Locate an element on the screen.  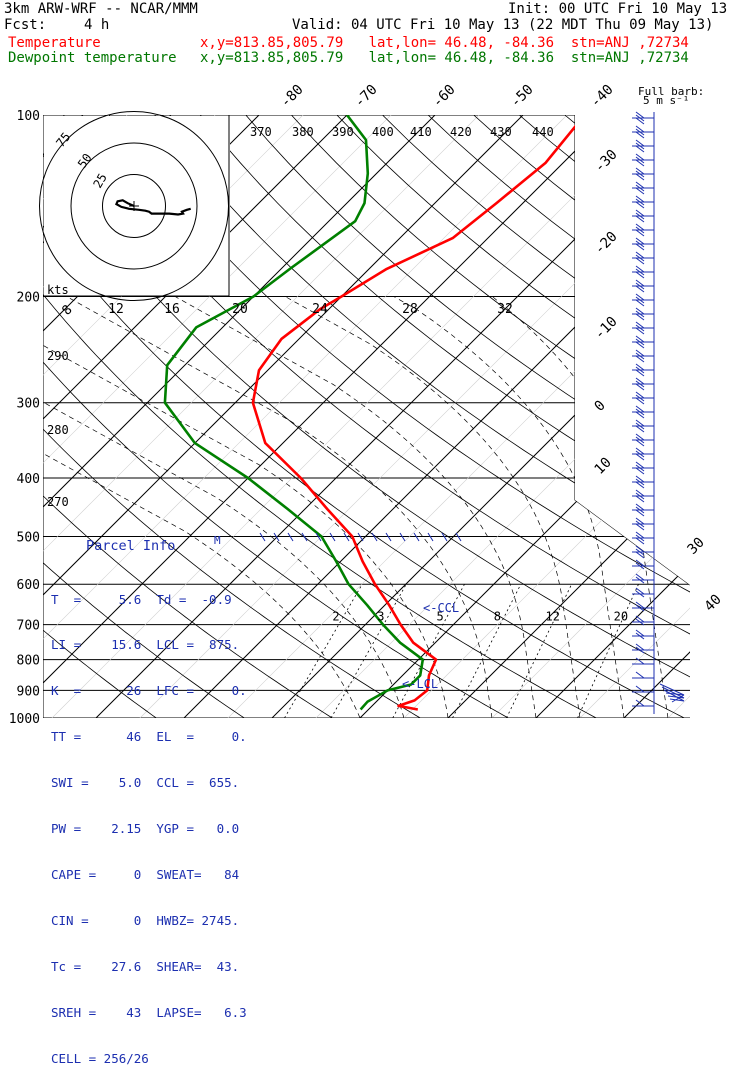
pressure-tick-300: 300 is located at coordinates (28, 404).